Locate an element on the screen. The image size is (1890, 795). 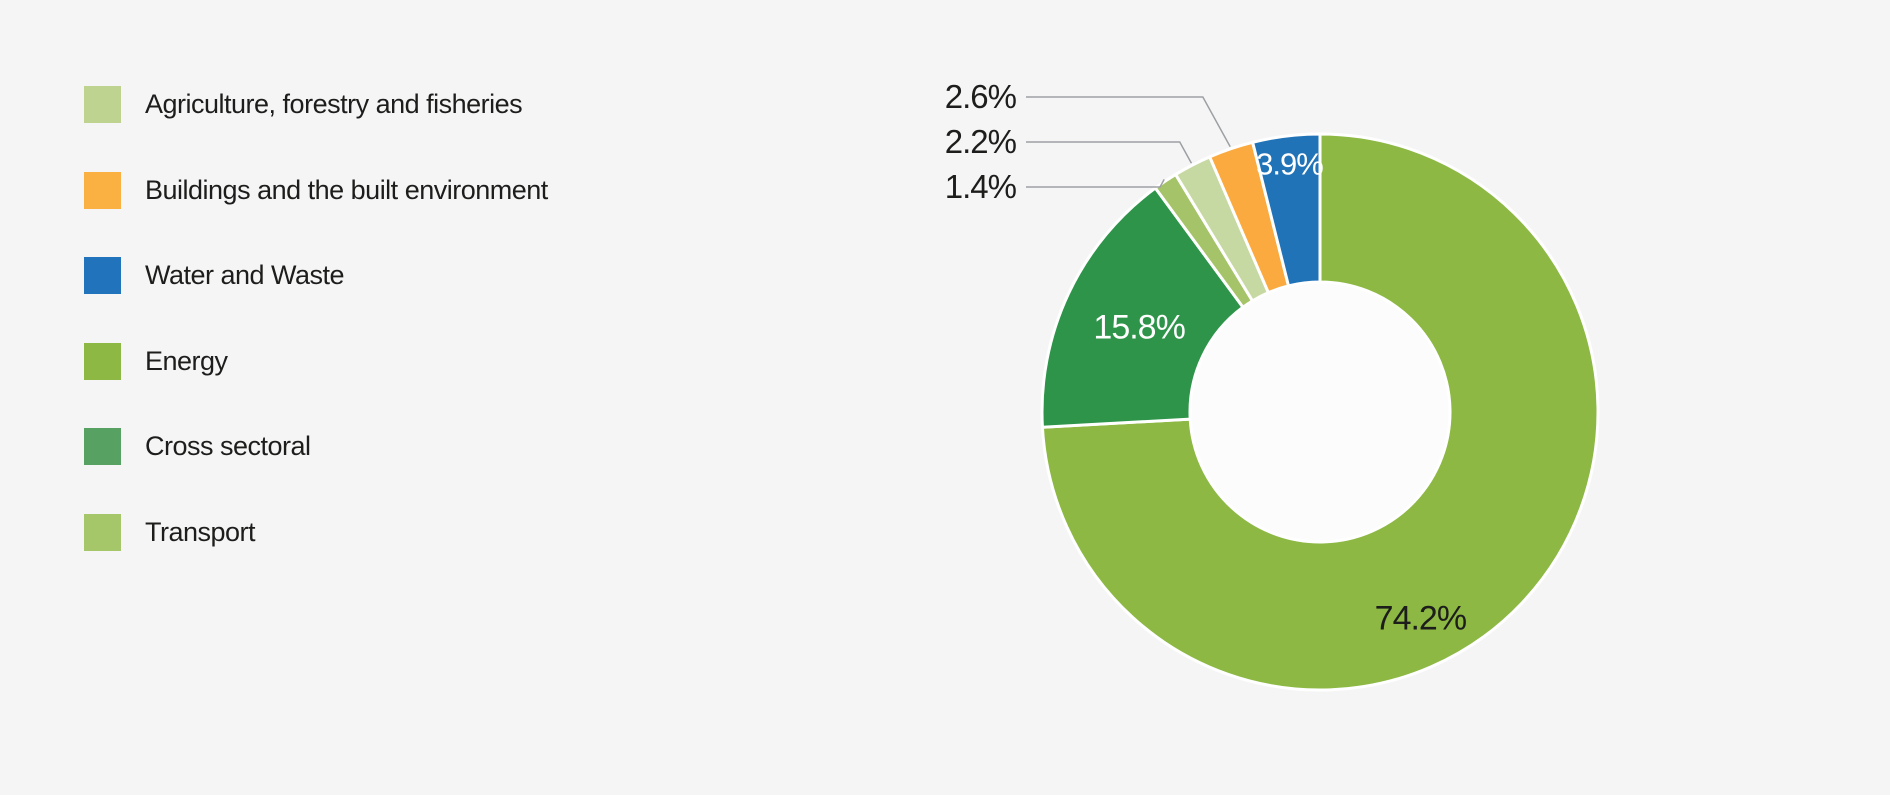
legend-label: Transport is located at coordinates (200, 531).